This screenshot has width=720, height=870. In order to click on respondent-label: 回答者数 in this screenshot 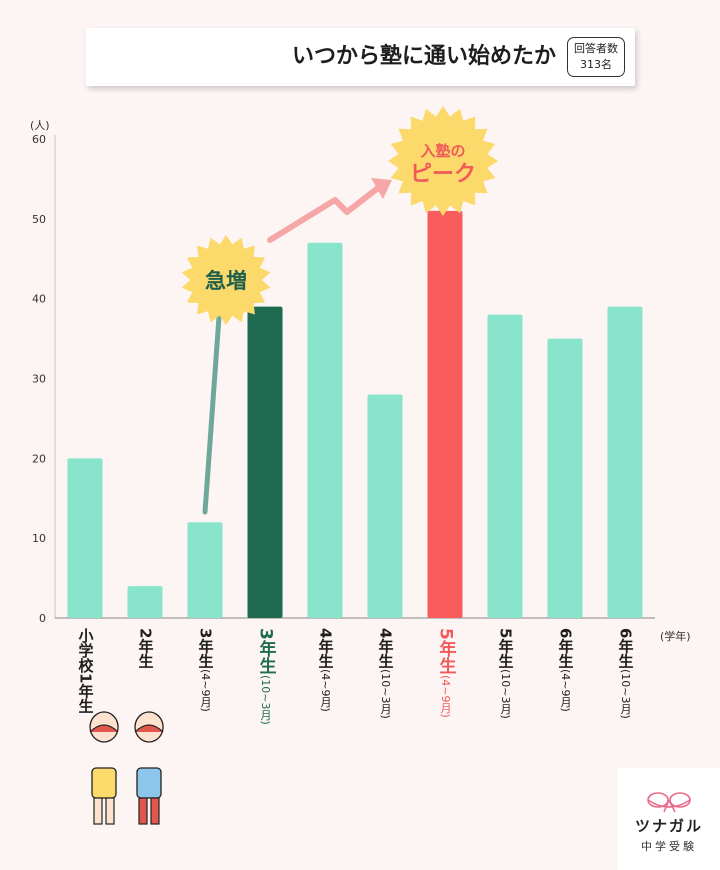, I will do `click(596, 48)`.